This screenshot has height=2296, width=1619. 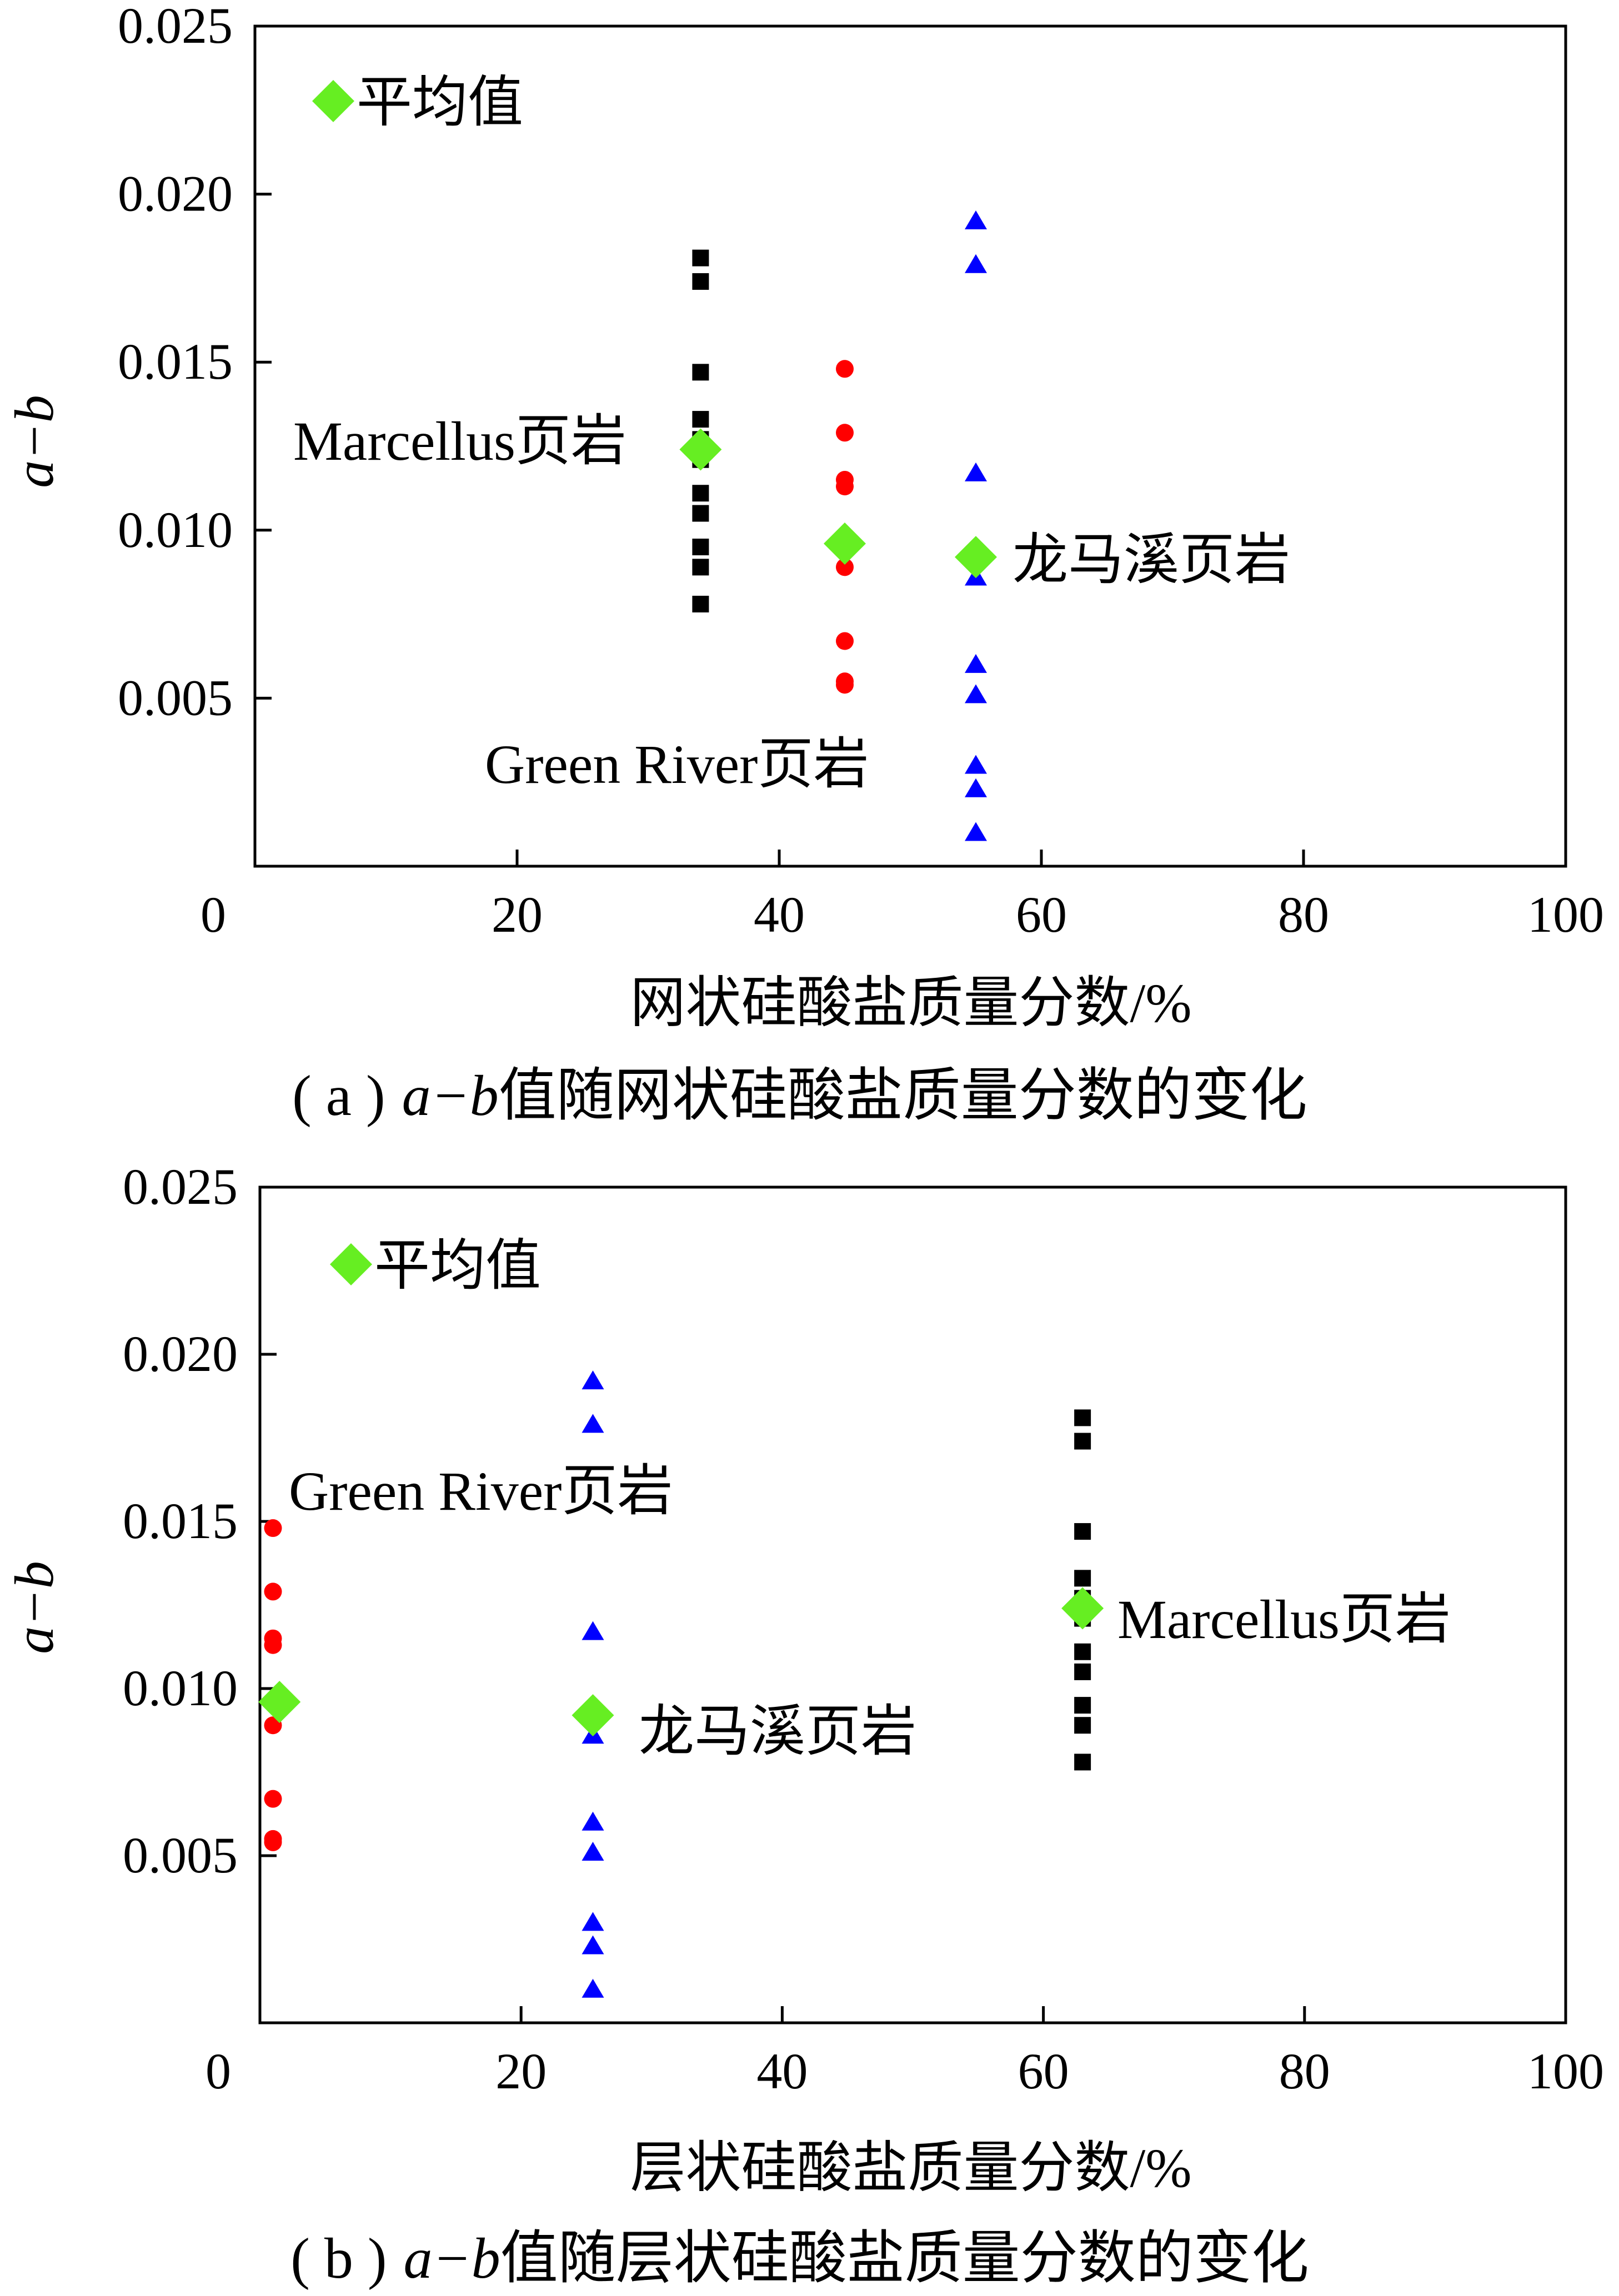 I want to click on annotation-marcellus-b: Marcellus页岩, so click(x=1284, y=1619).